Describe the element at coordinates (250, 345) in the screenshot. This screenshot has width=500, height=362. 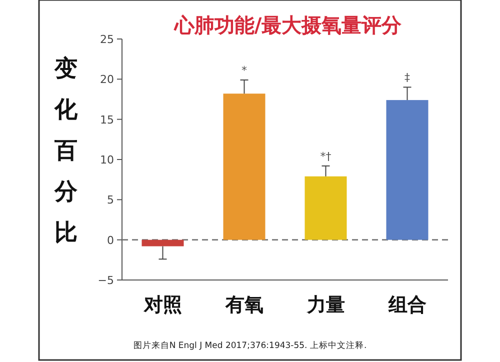
I see `text: 图片来自N Engl J Med 2017;376:1943-55. 上标中文注释.` at that location.